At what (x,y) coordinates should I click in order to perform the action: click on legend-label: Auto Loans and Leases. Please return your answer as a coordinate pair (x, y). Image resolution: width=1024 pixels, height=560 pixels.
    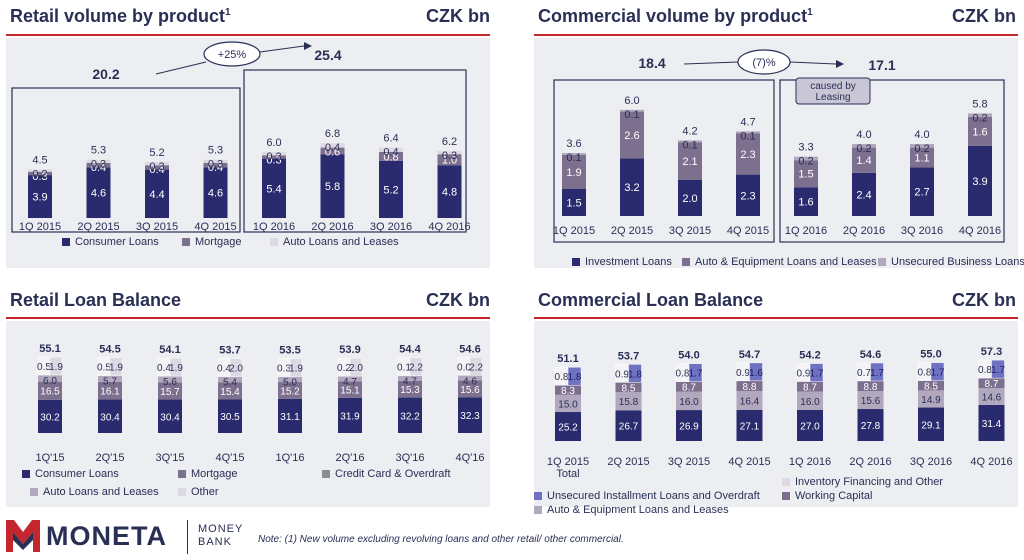
    Looking at the image, I should click on (341, 242).